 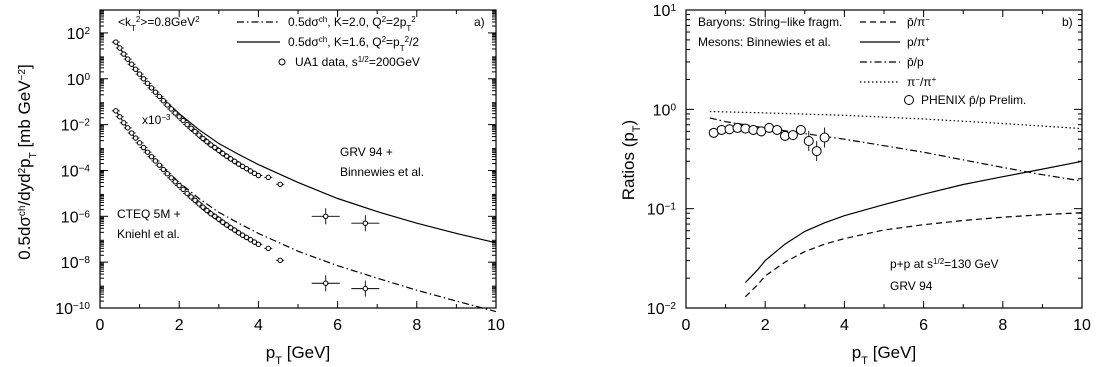 What do you see at coordinates (909, 100) in the screenshot?
I see `legend-b-circle-sample` at bounding box center [909, 100].